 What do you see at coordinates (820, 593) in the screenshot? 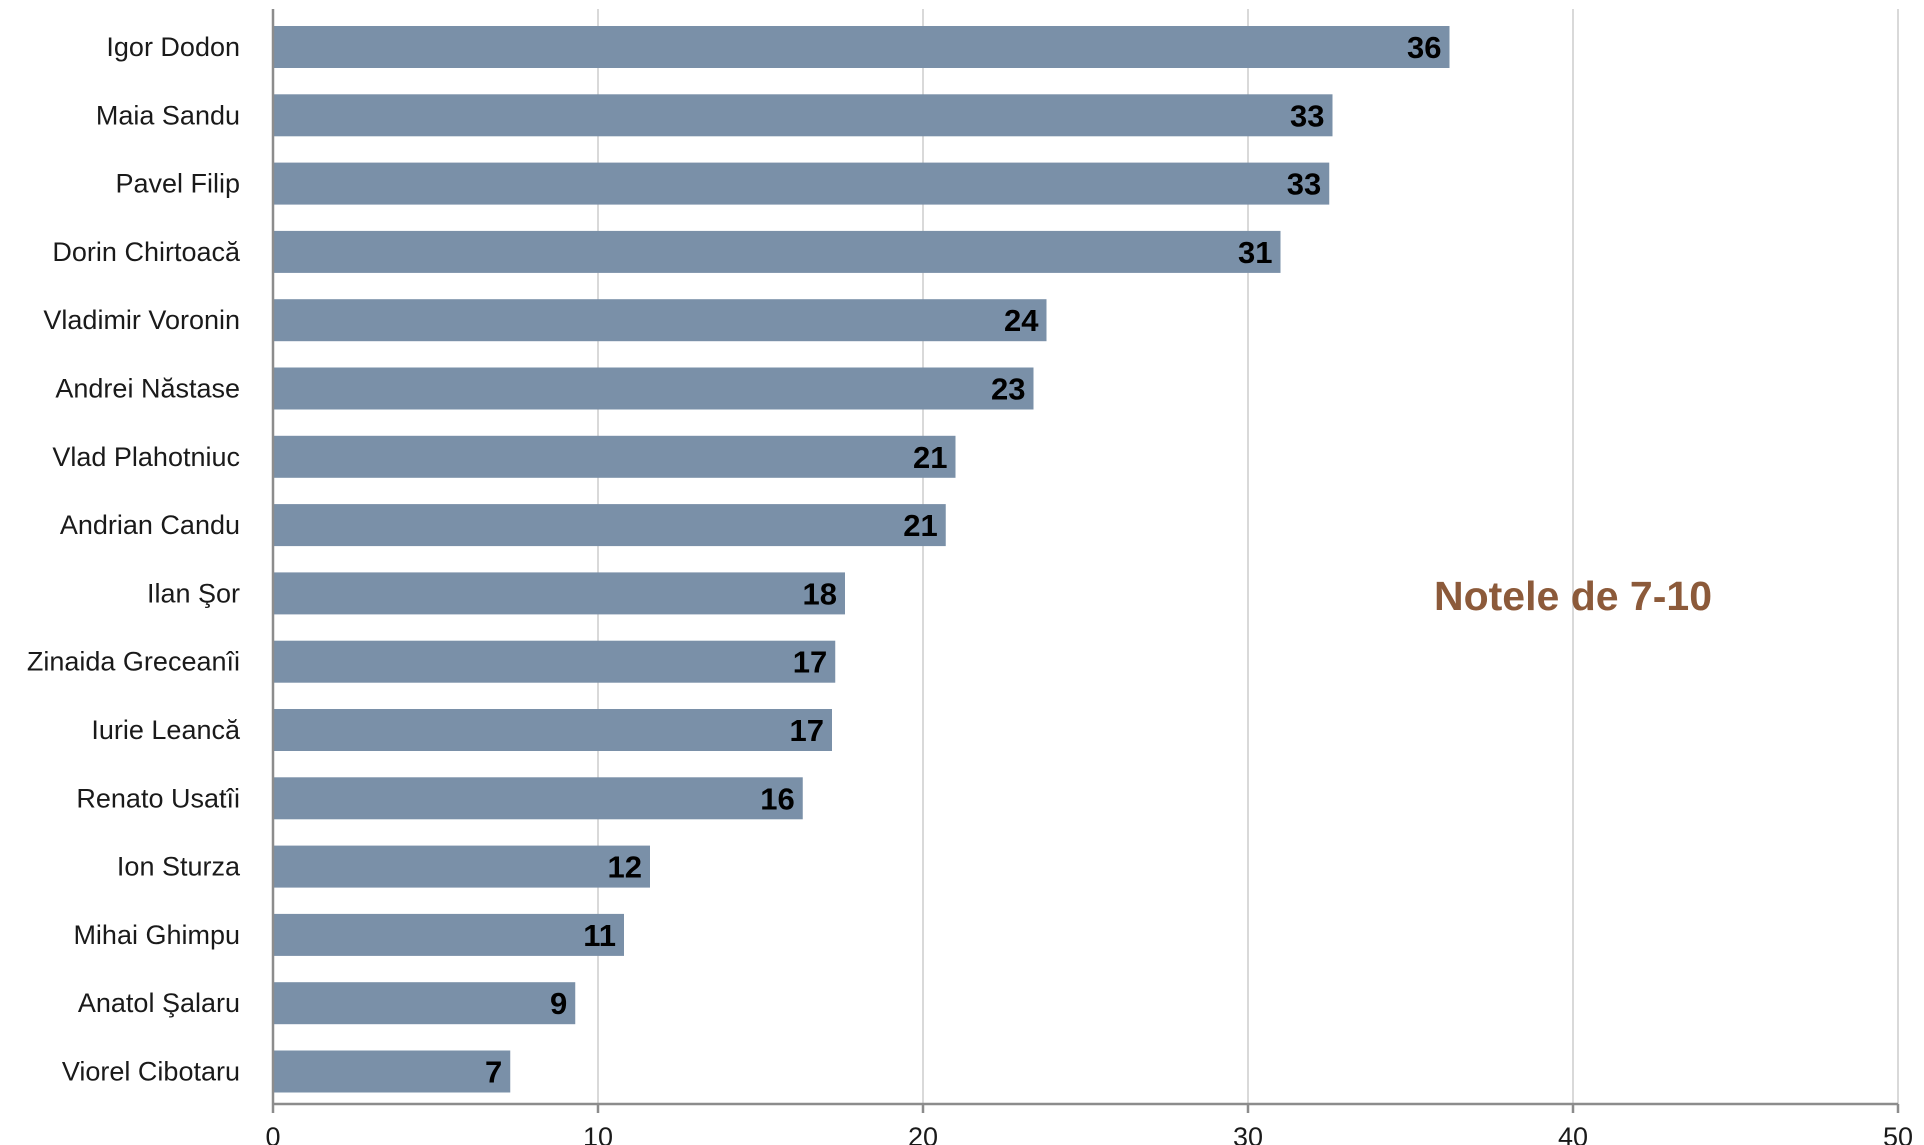
I see `data-label: 18` at bounding box center [820, 593].